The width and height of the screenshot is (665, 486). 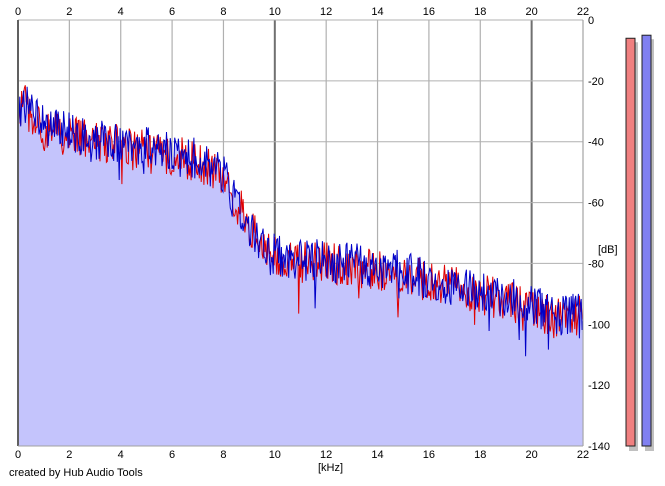 I want to click on x-tick-label-bottom-9: 18, so click(x=480, y=455).